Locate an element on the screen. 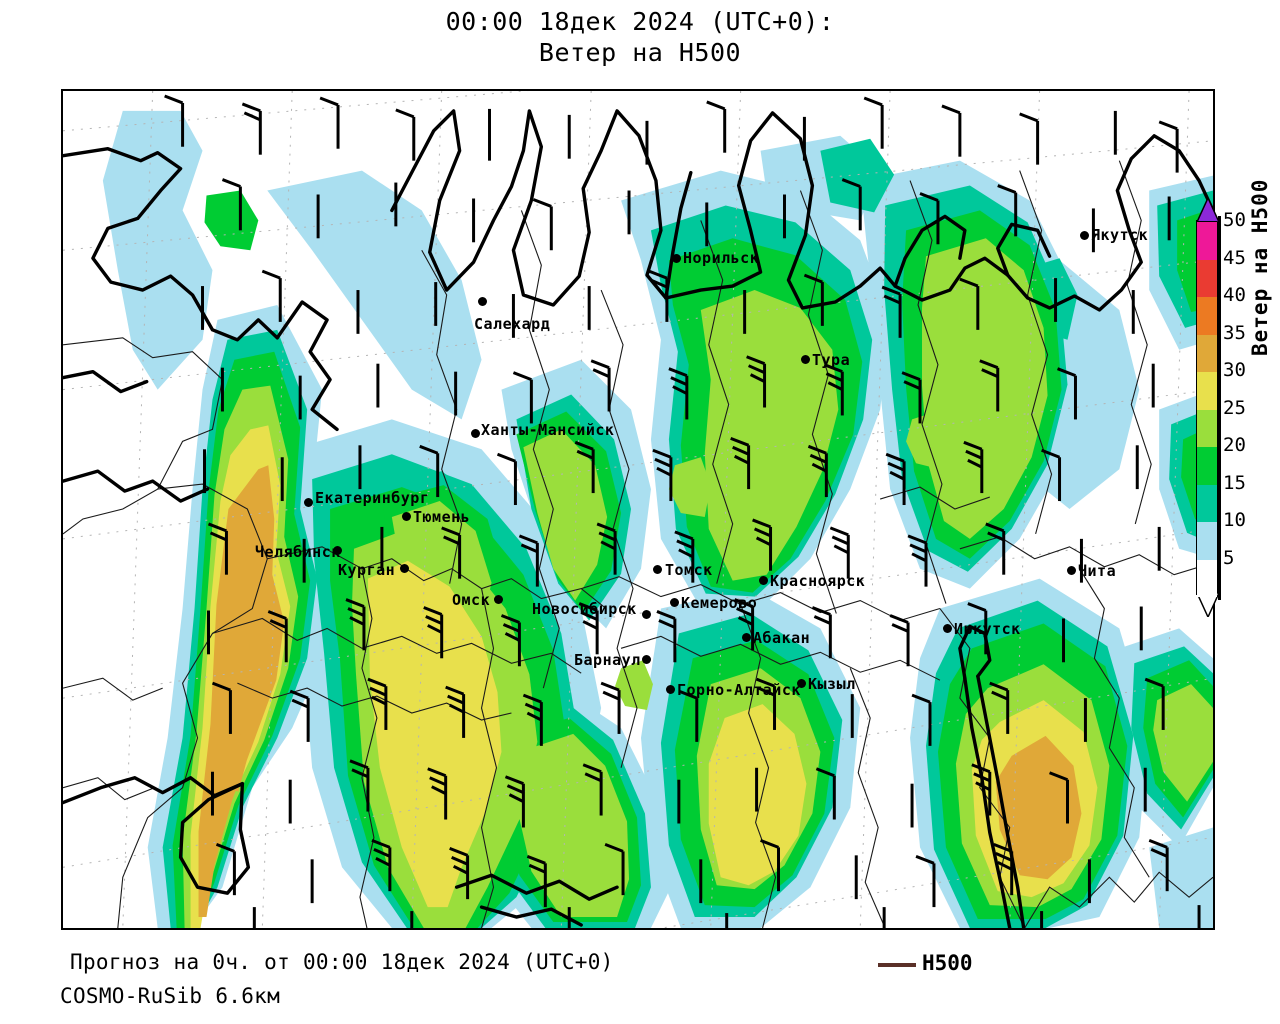 Image resolution: width=1280 pixels, height=1024 pixels. city-label-Новосибирск: Новосибирск is located at coordinates (584, 609).